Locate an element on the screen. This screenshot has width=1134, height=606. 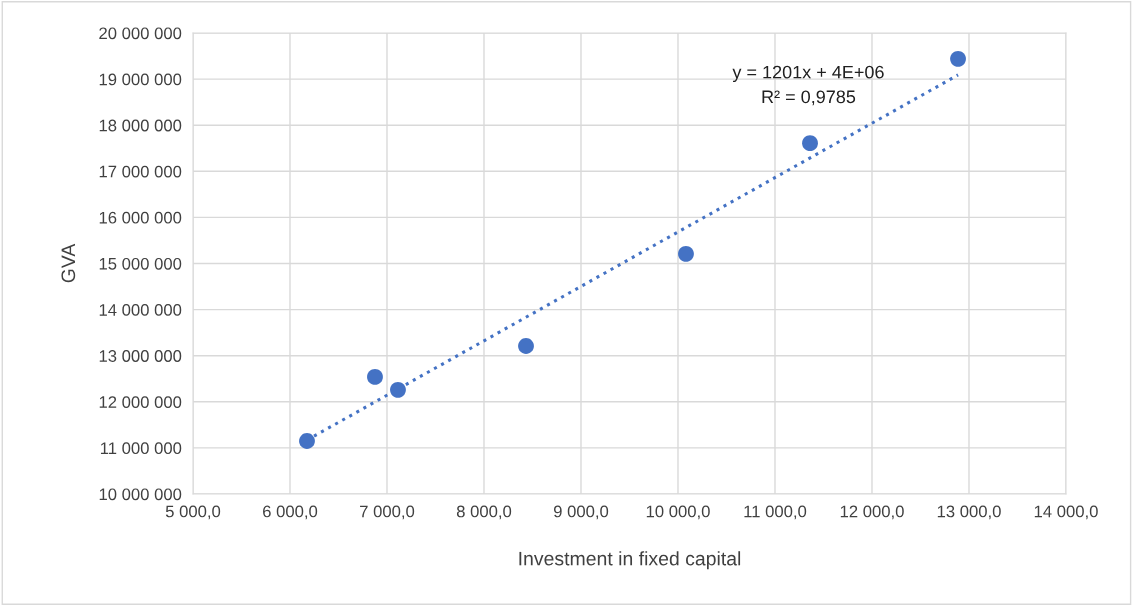
x-tick-label: 7 000,0 is located at coordinates (387, 512).